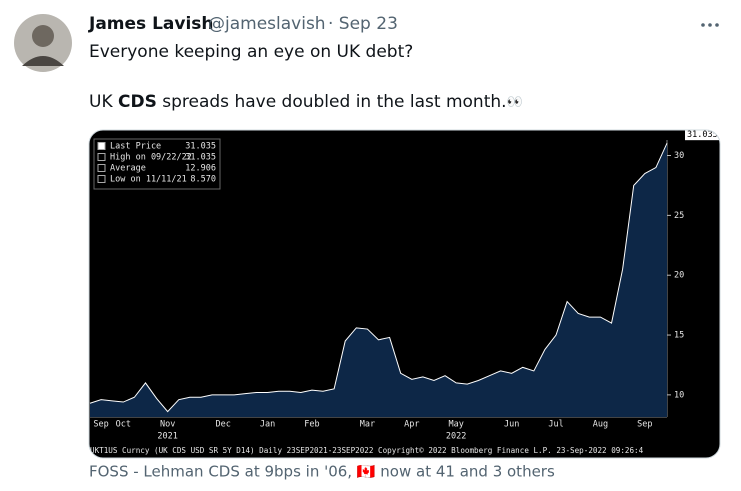  Describe the element at coordinates (123, 425) in the screenshot. I see `x-tick-label: Oct` at that location.